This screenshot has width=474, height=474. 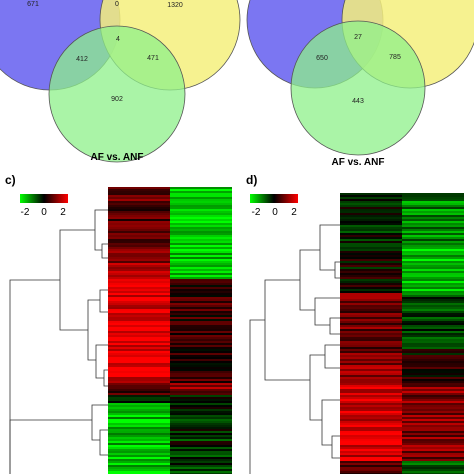 I want to click on venn-caption-left: AF vs. ANF, so click(x=117, y=157).